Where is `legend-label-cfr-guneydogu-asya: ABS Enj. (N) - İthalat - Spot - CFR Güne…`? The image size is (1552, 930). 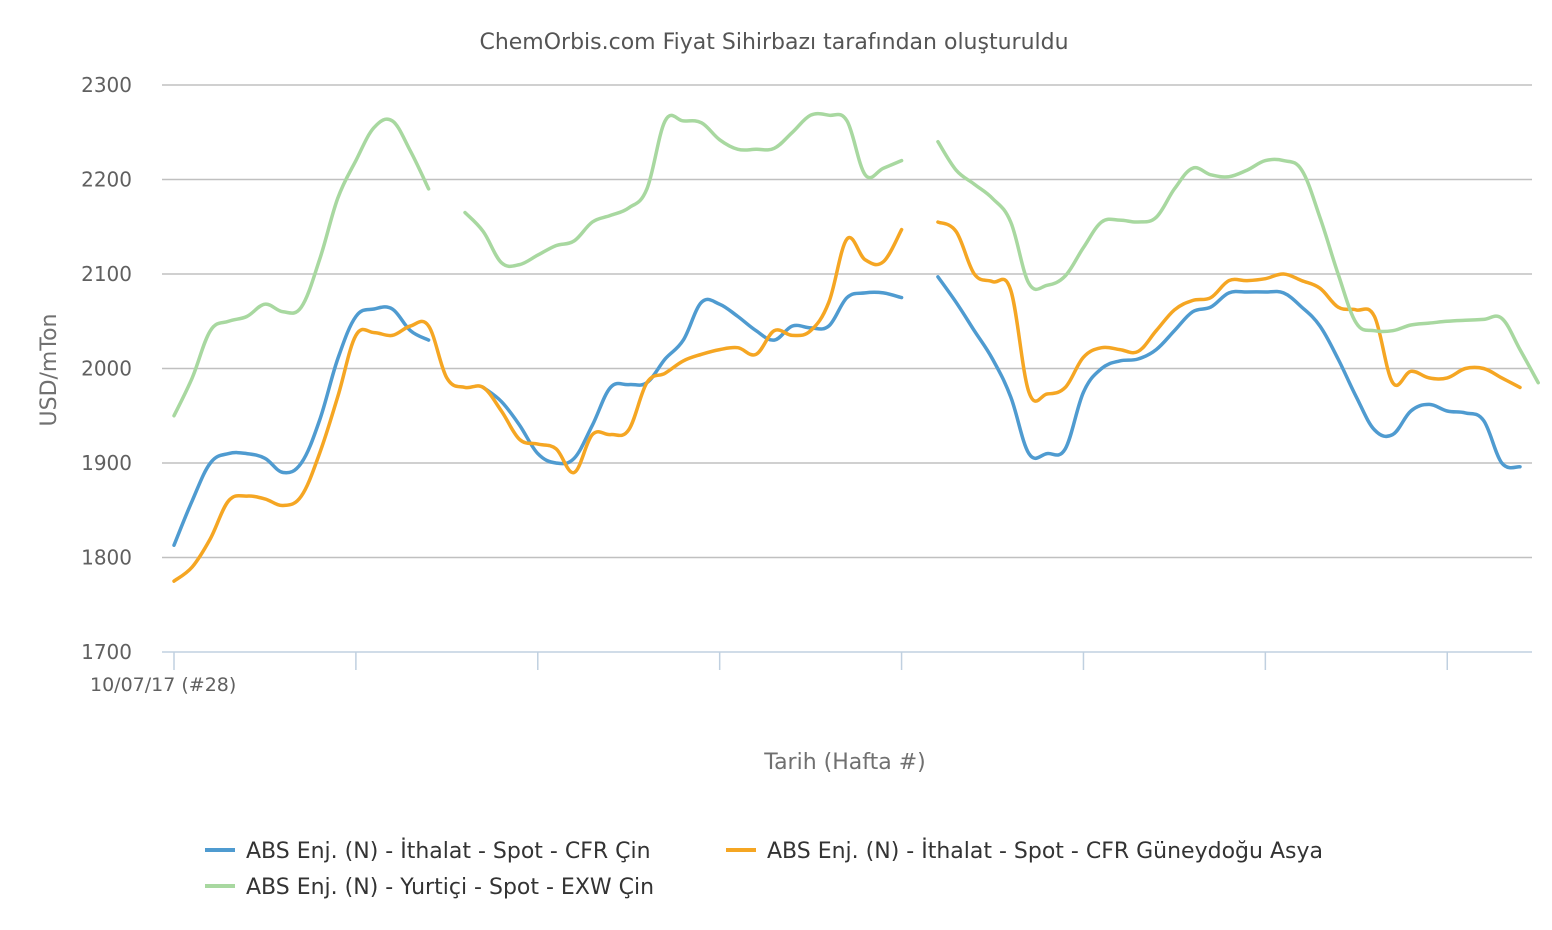
legend-label-cfr-guneydogu-asya: ABS Enj. (N) - İthalat - Spot - CFR Güne… is located at coordinates (1045, 851).